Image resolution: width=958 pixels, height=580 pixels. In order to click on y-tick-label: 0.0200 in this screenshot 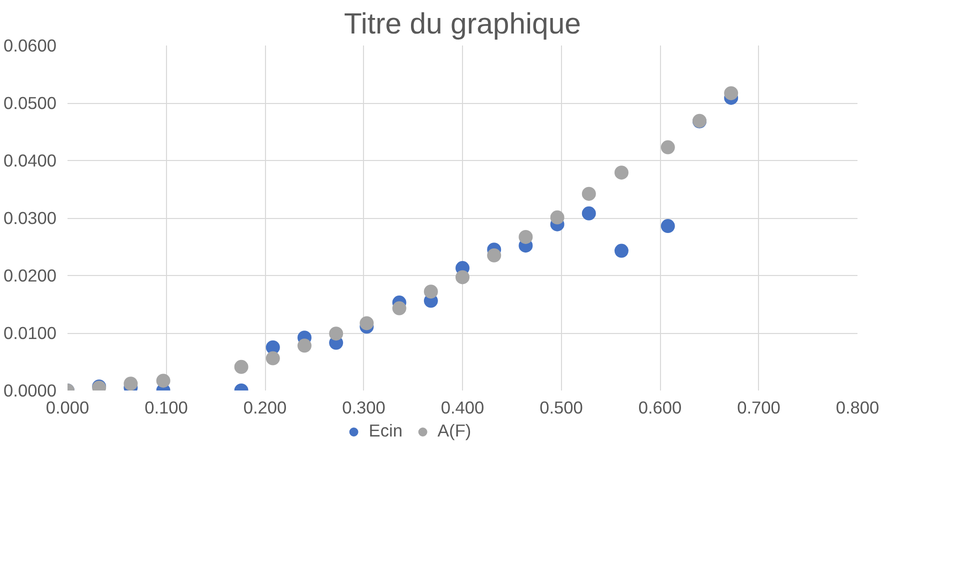, I will do `click(30, 276)`.